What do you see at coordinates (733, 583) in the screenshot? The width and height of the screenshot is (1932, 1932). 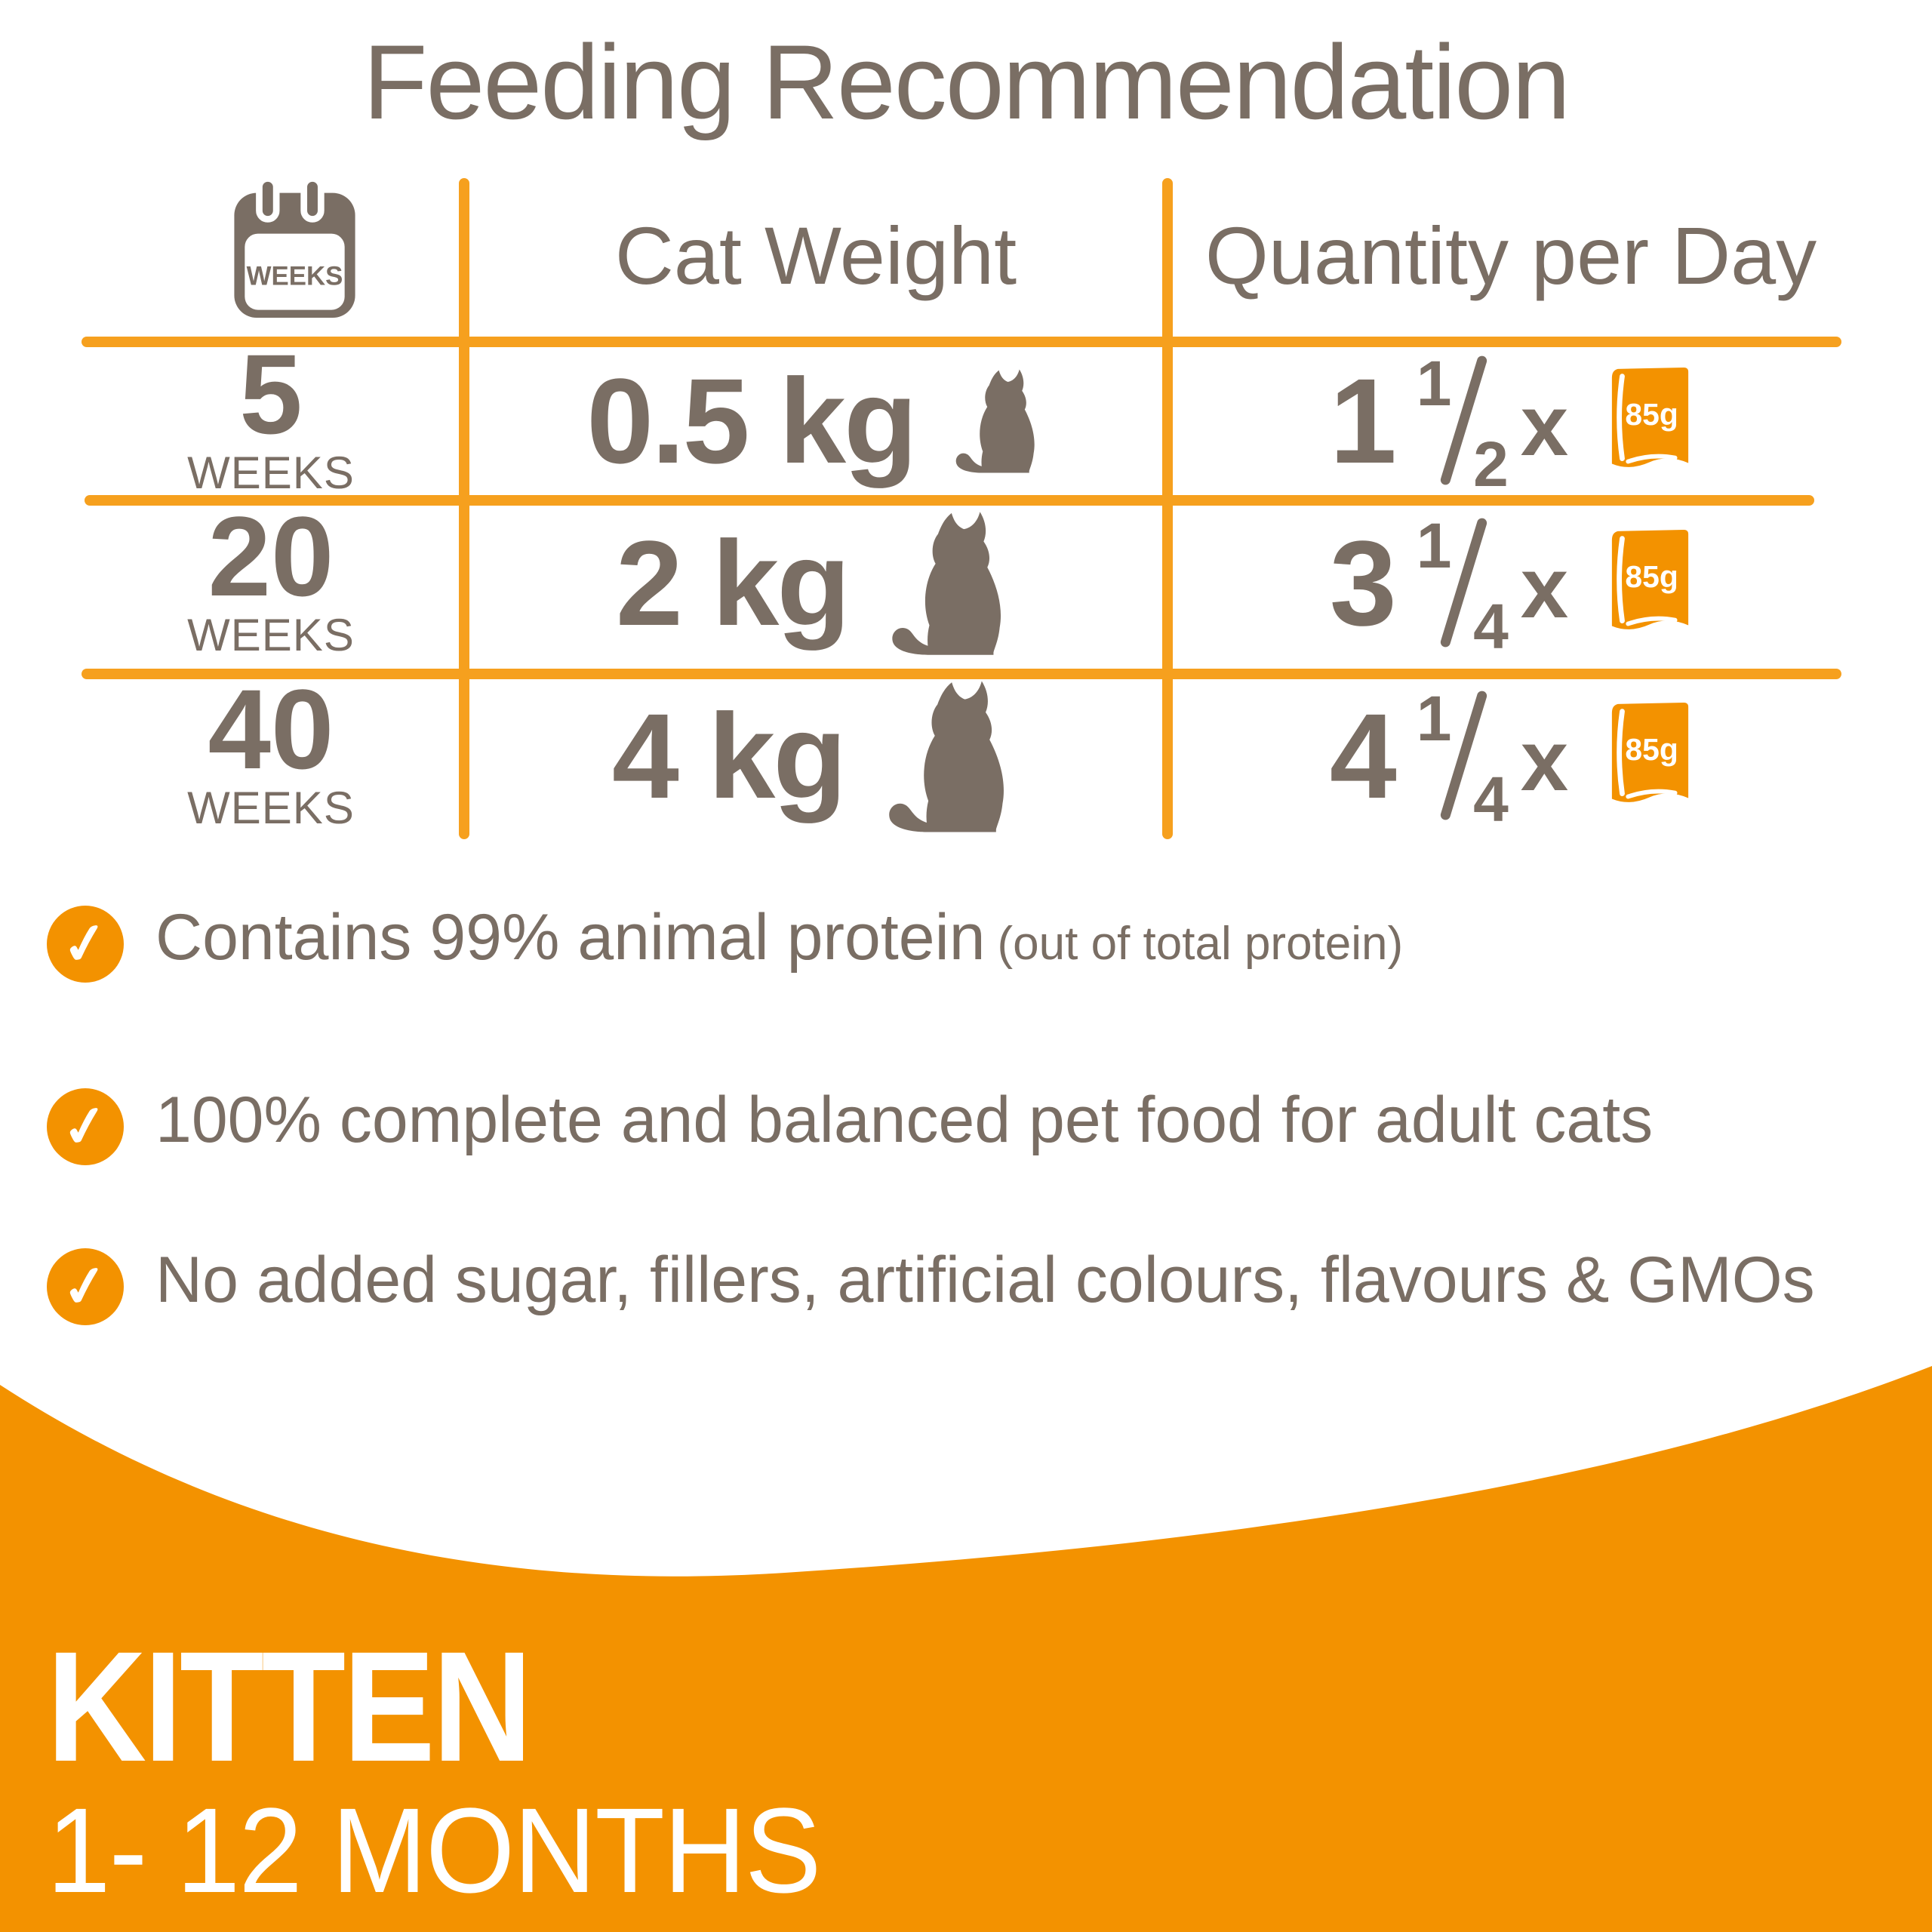 I see `weight-value: 2 kg` at bounding box center [733, 583].